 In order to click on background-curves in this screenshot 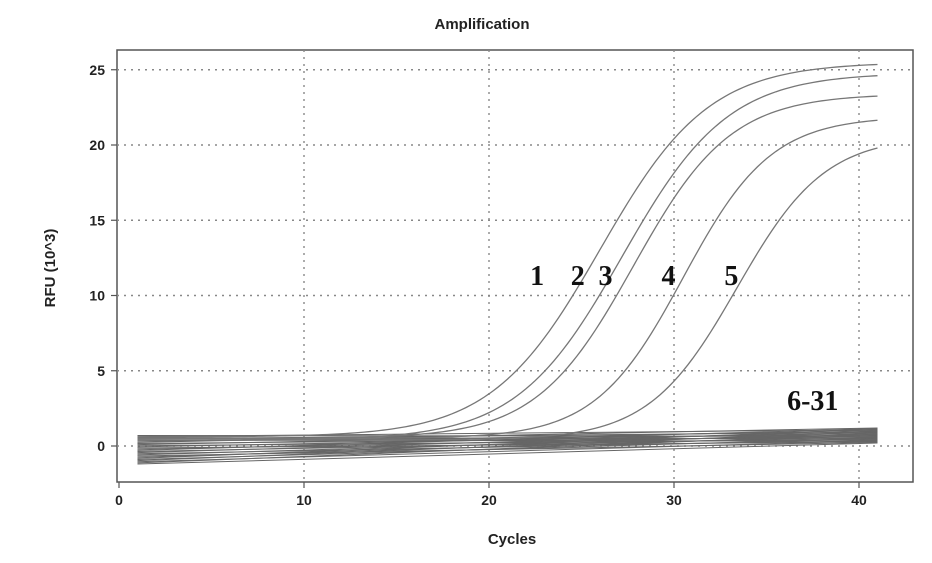, I will do `click(507, 446)`.